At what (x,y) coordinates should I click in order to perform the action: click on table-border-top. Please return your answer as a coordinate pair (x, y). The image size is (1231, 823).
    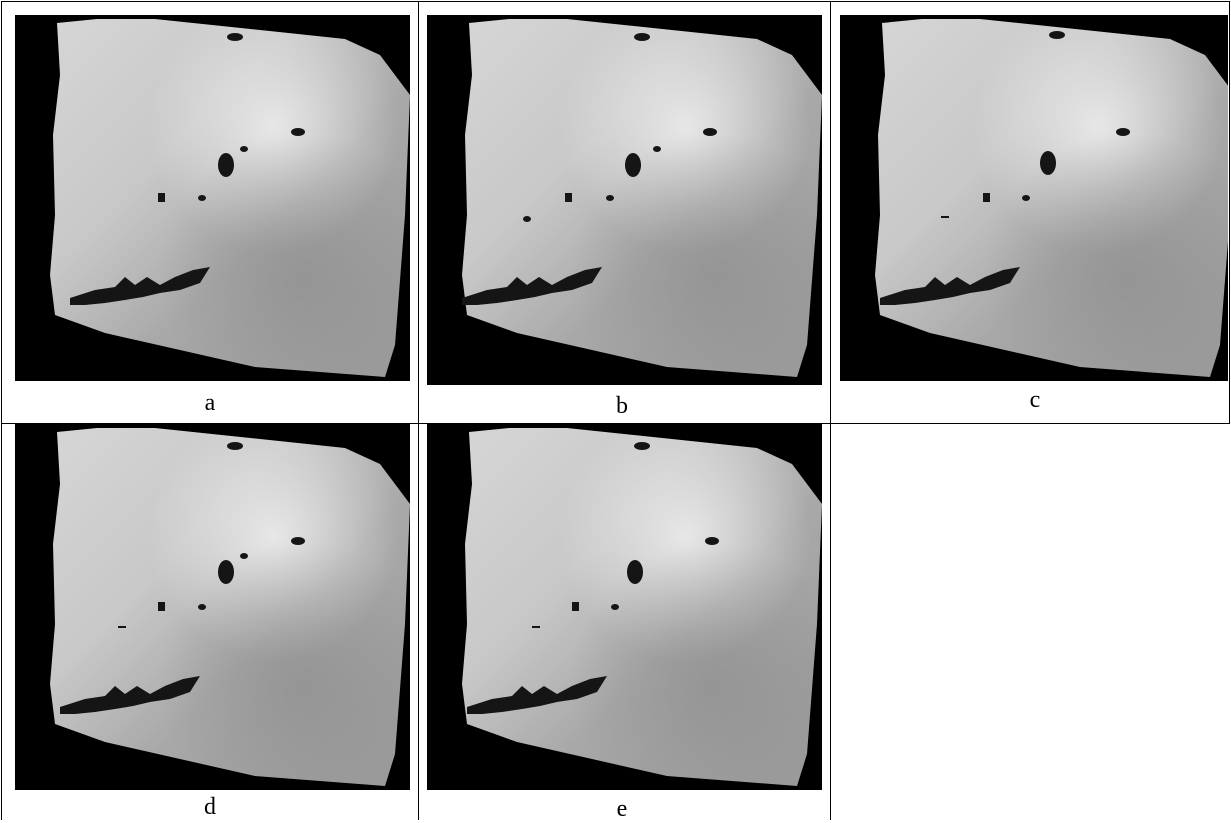
    Looking at the image, I should click on (615, 1).